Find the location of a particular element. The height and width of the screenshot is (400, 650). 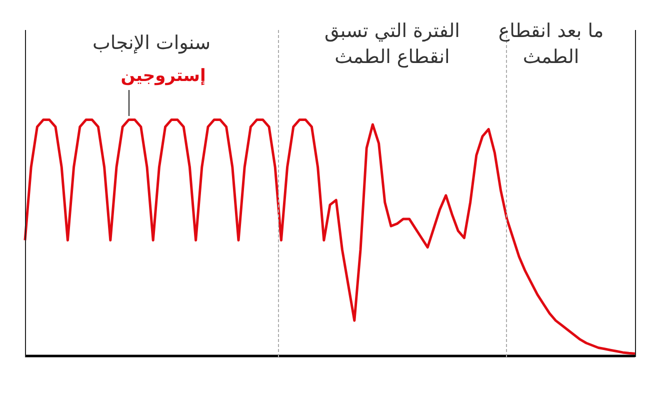

text: سنوات الإنجاب is located at coordinates (152, 43).